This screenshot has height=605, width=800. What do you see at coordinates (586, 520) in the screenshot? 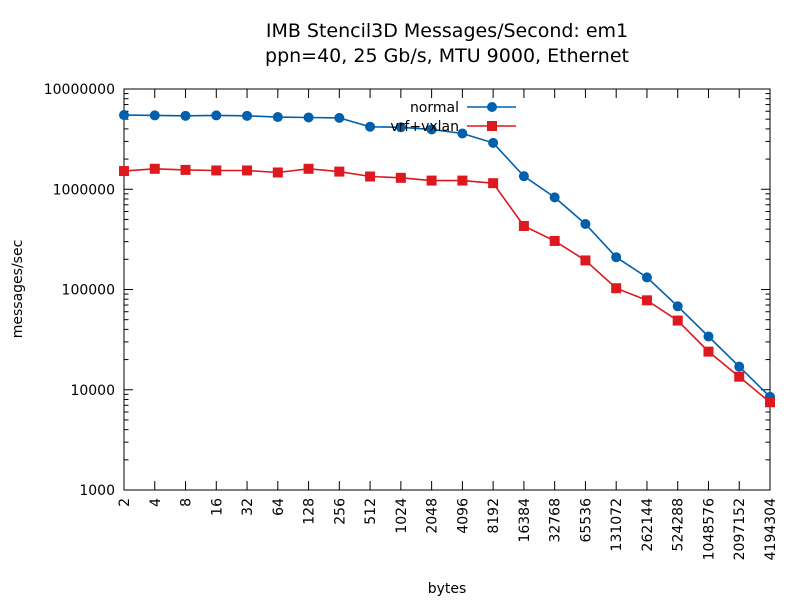
I see `x-tick-label: 65536` at bounding box center [586, 520].